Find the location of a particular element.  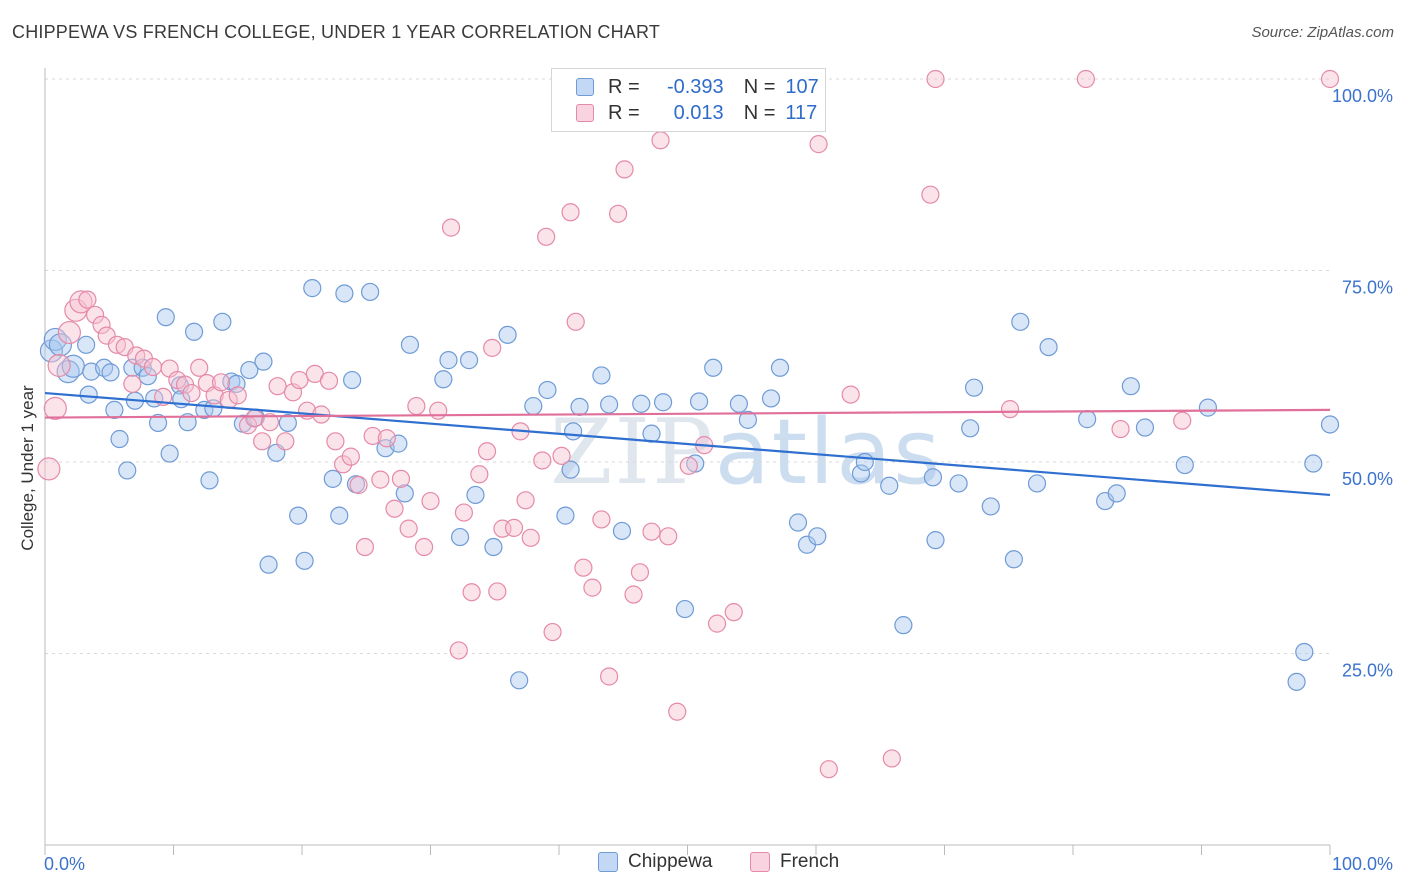

y-tick-label: 50.0% is located at coordinates (1367, 479).